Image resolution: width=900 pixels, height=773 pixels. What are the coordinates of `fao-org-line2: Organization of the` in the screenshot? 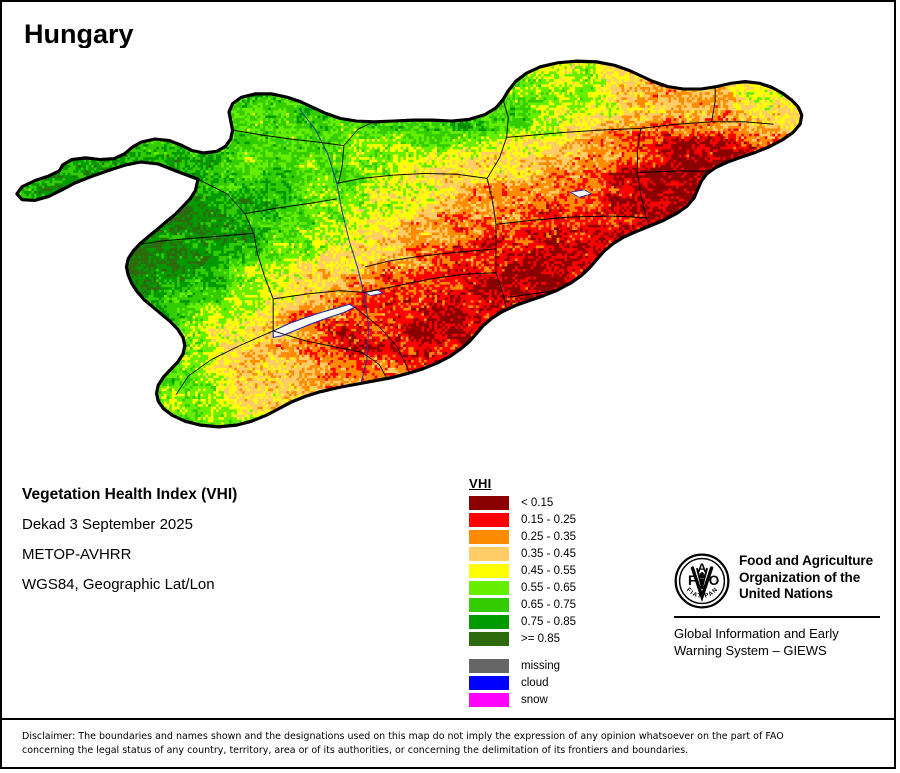 It's located at (800, 577).